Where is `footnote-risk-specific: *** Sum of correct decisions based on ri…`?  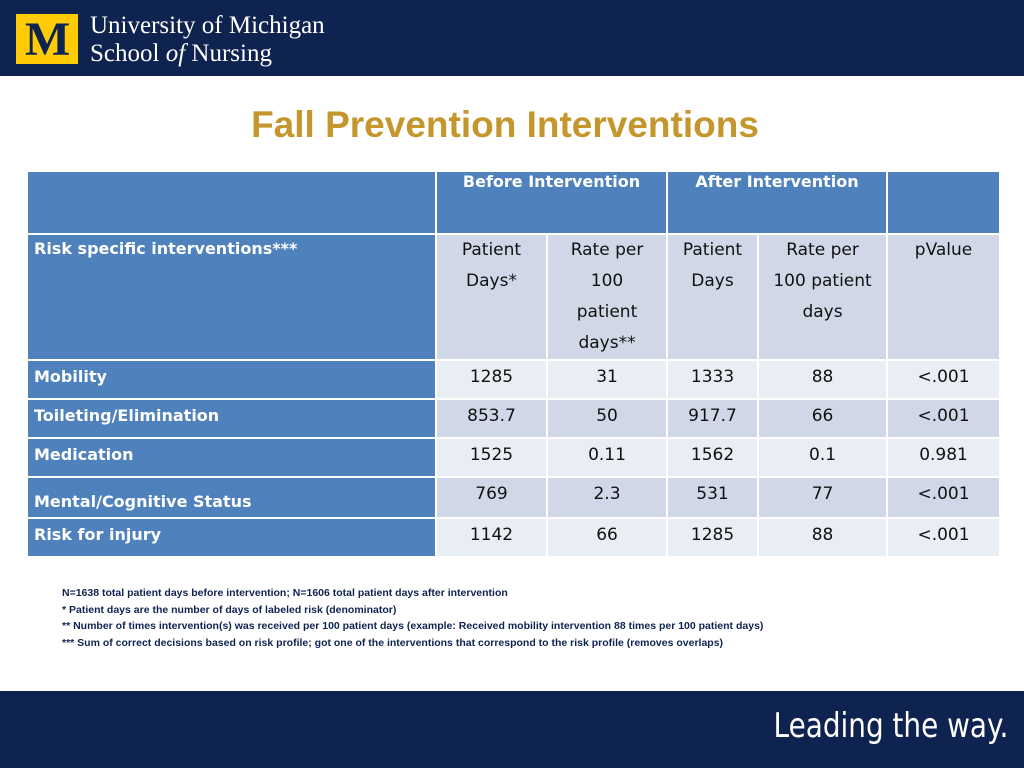
footnote-risk-specific: *** Sum of correct decisions based on ri… is located at coordinates (393, 642).